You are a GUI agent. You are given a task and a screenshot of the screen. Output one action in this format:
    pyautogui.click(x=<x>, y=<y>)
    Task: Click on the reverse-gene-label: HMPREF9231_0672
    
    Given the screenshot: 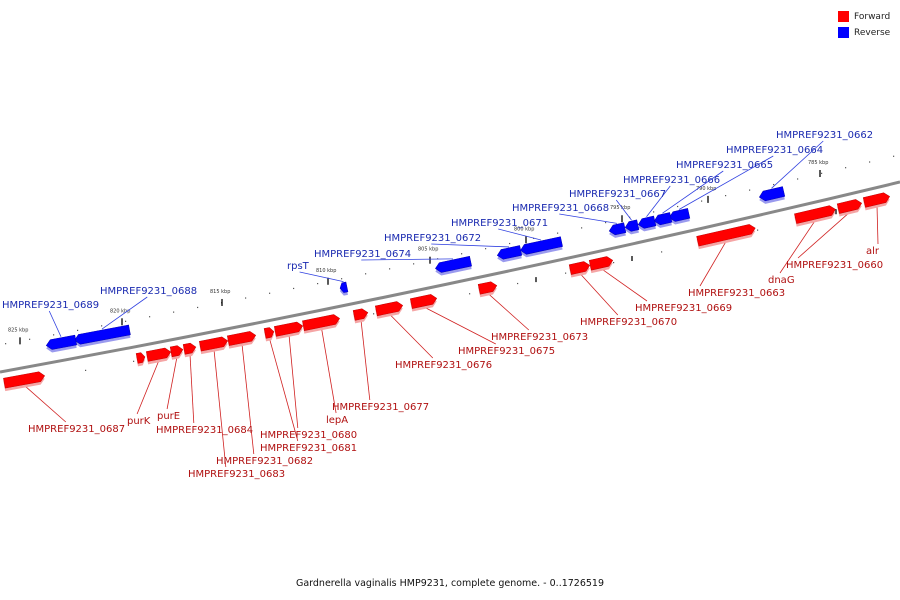 What is the action you would take?
    pyautogui.click(x=432, y=238)
    